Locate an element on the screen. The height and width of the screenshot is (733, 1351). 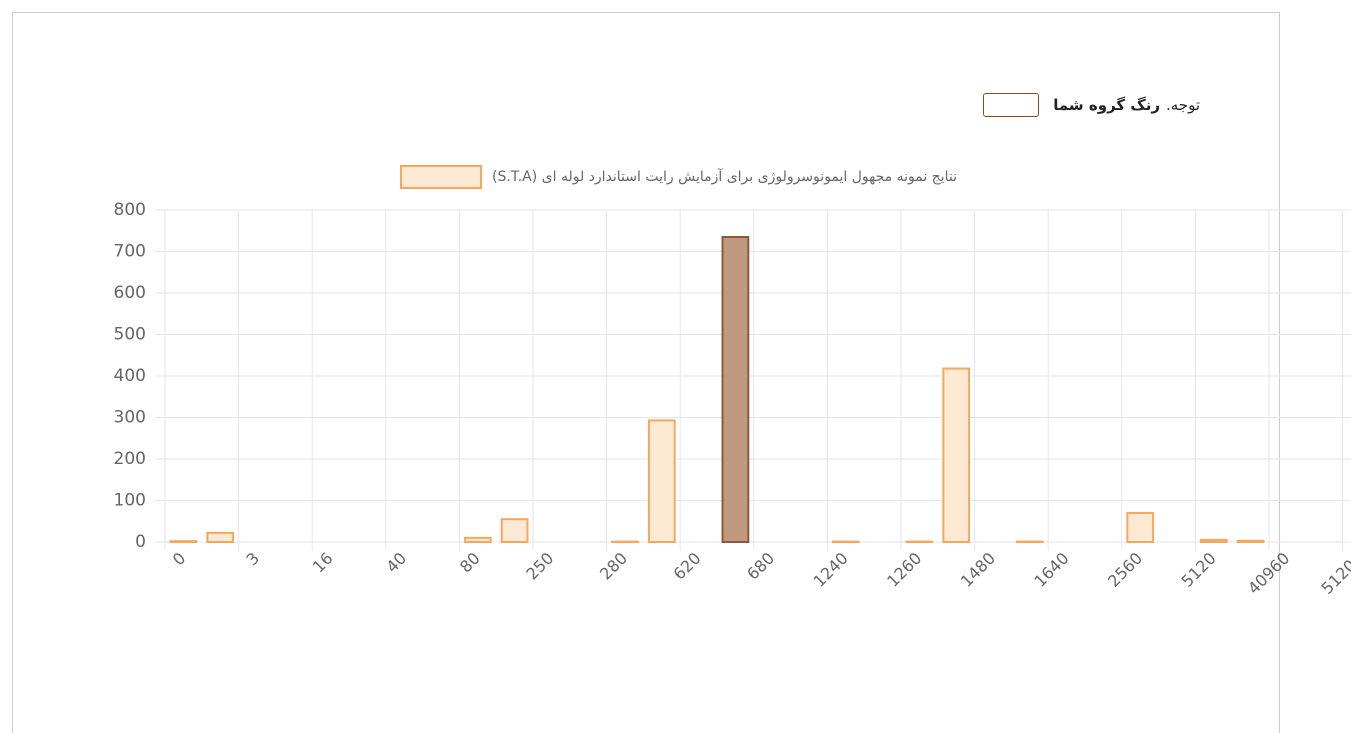
y-tick-label: 700 is located at coordinates (130, 252).